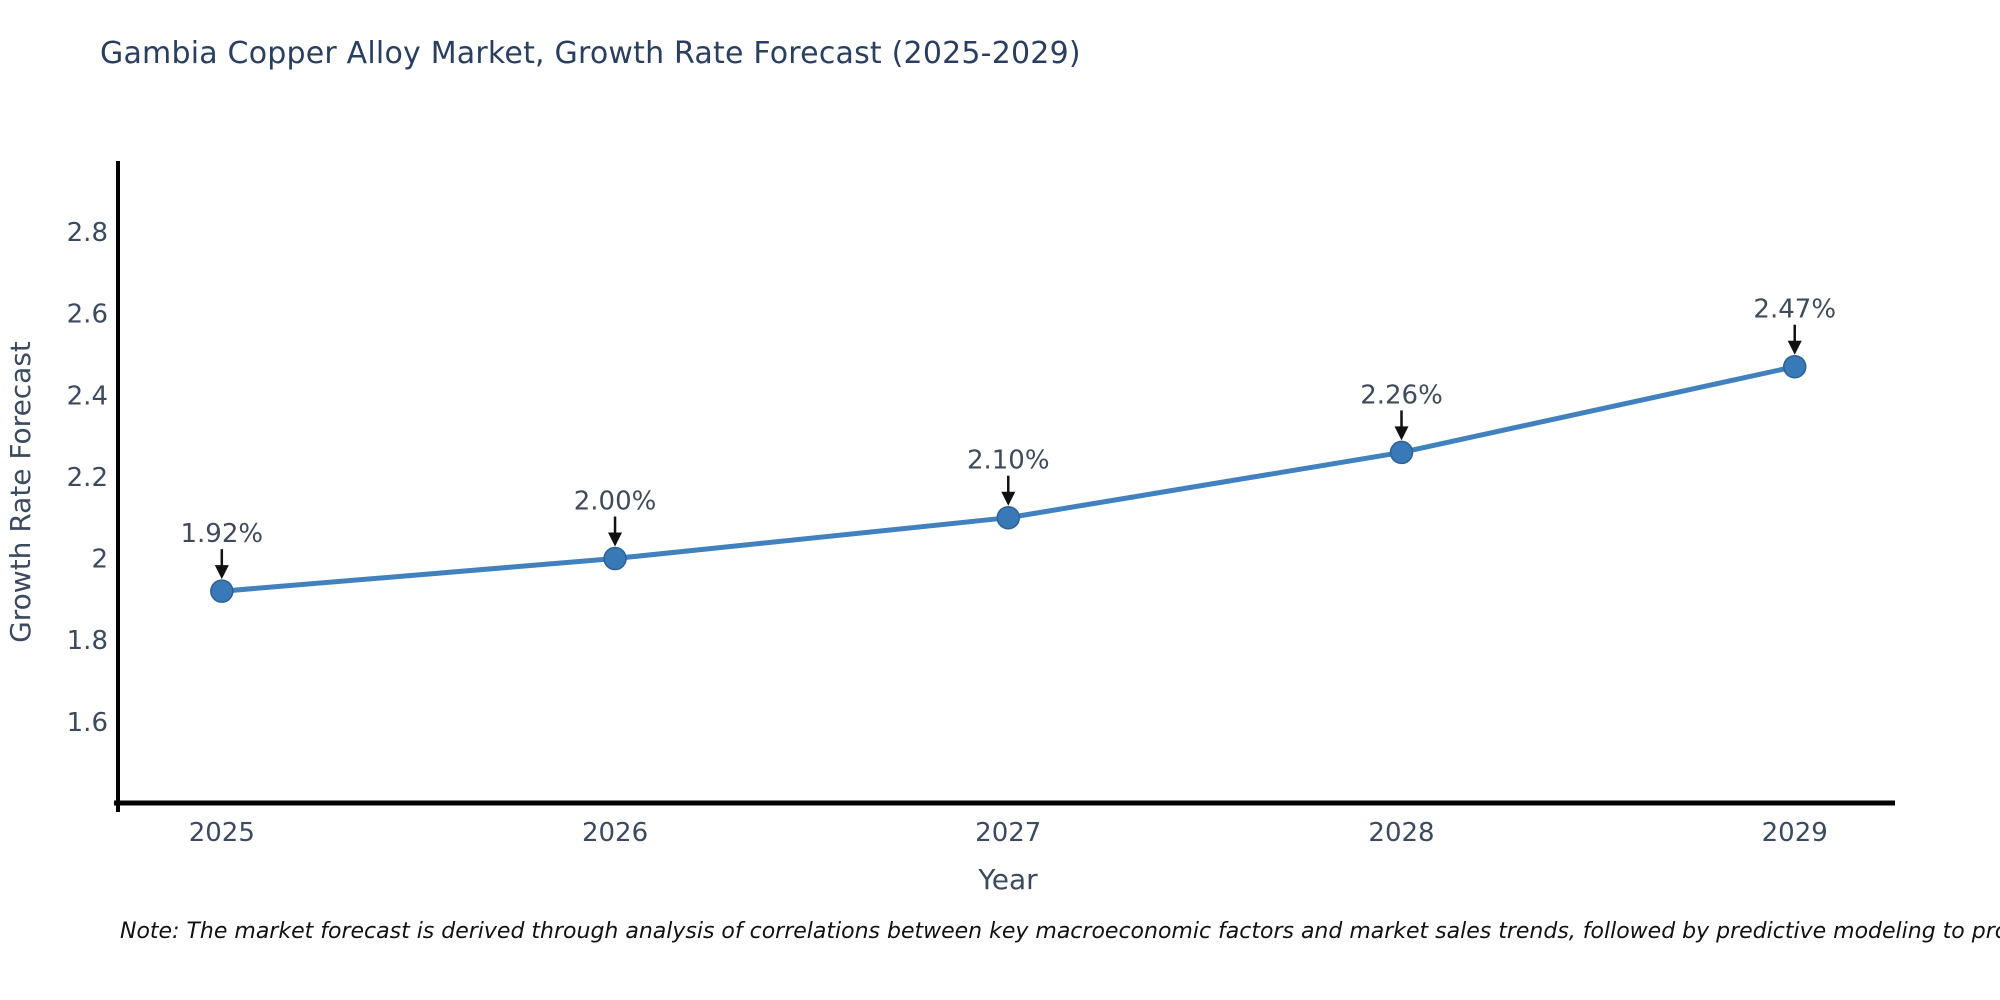  What do you see at coordinates (87, 315) in the screenshot?
I see `y-tick-label: 2.6` at bounding box center [87, 315].